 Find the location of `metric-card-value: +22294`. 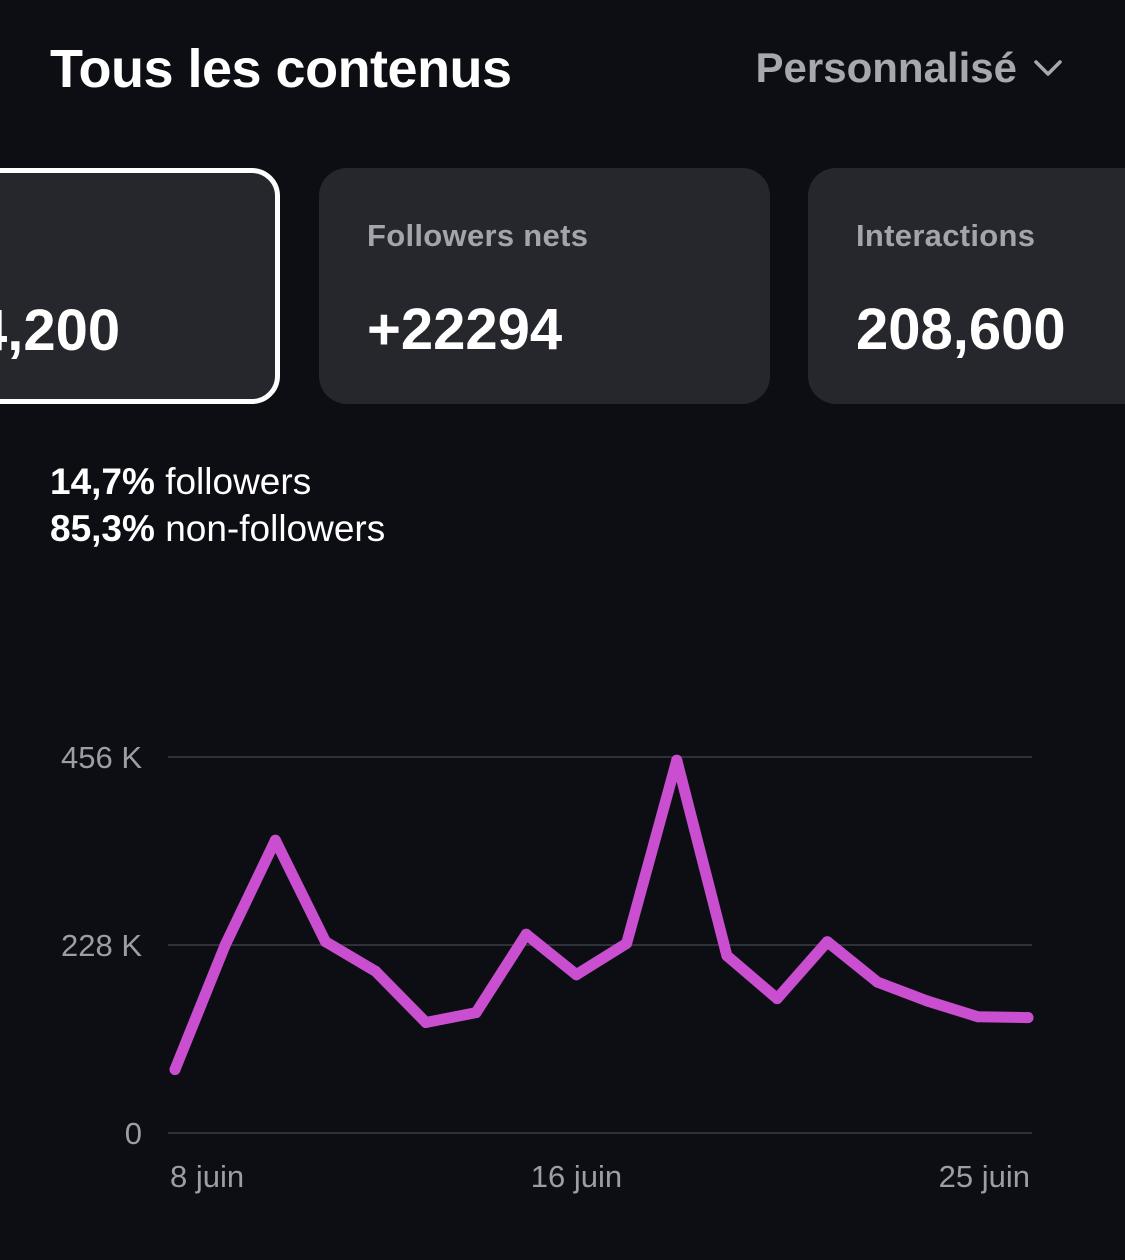

metric-card-value: +22294 is located at coordinates (465, 329).